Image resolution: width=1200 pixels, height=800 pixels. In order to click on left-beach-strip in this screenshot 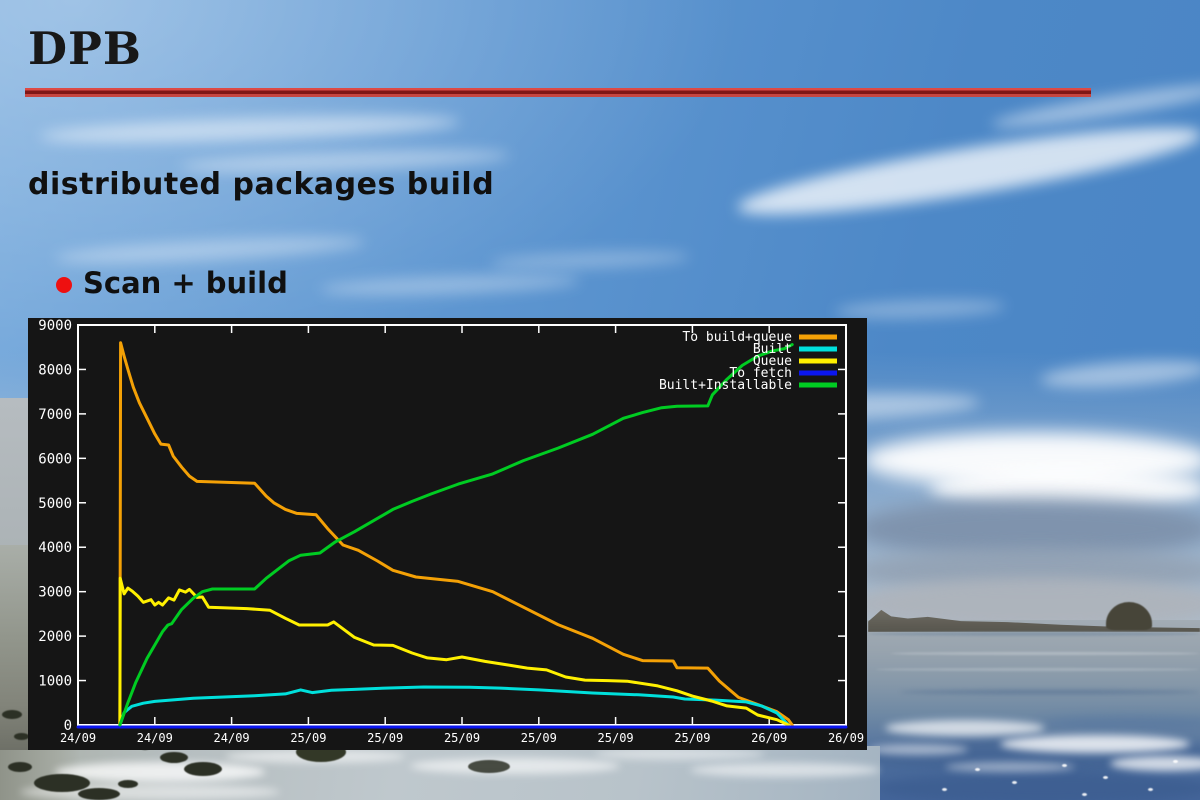, I will do `click(15, 647)`.